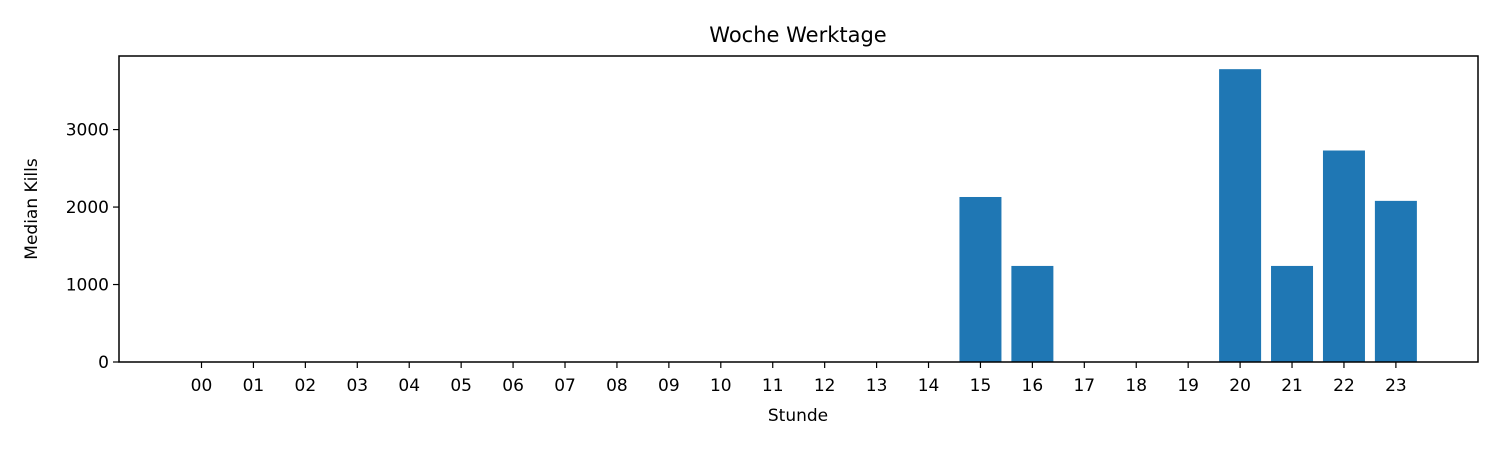  Describe the element at coordinates (1136, 386) in the screenshot. I see `x-tick-label: 18` at that location.